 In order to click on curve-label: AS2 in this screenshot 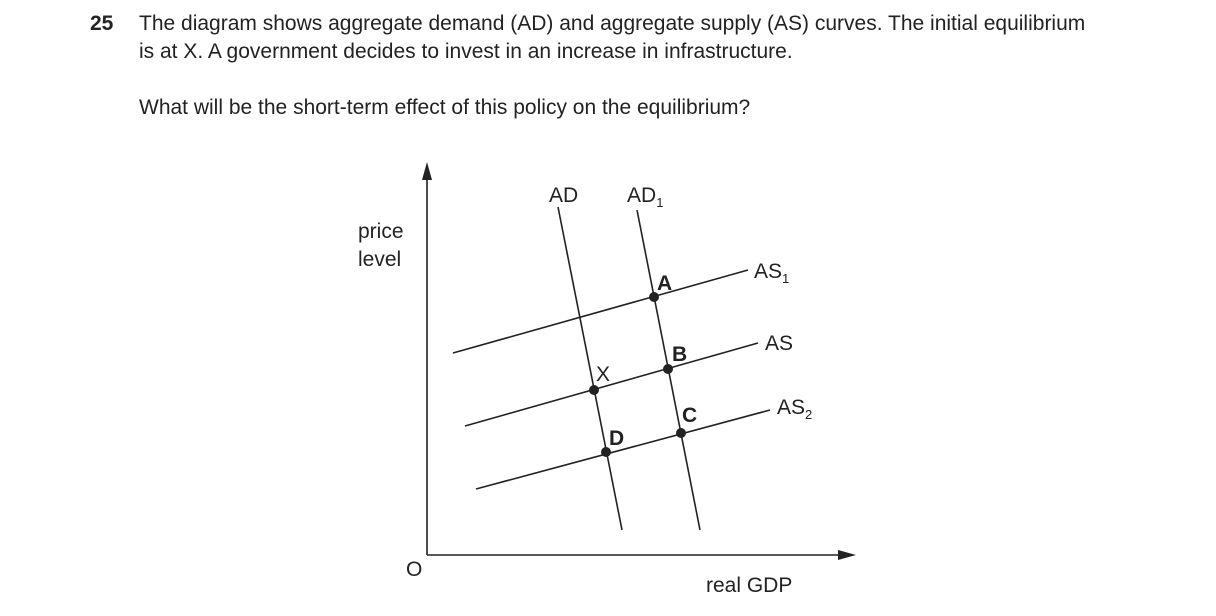, I will do `click(794, 409)`.